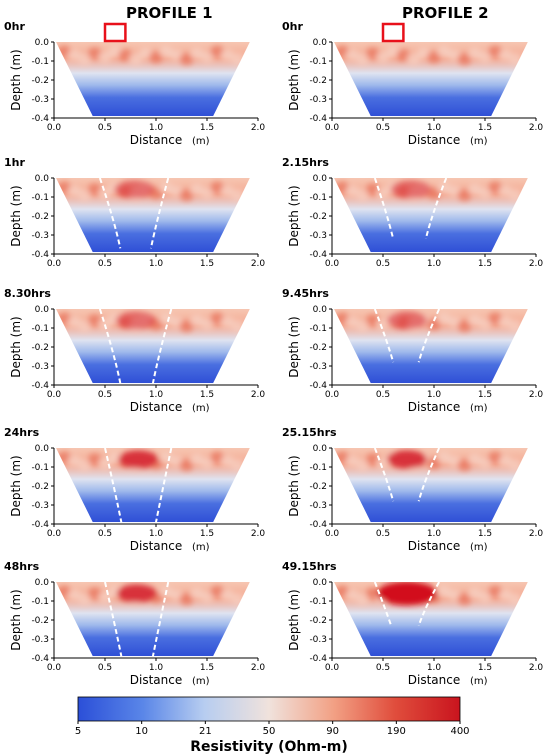  What do you see at coordinates (169, 13) in the screenshot?
I see `profile-1-header: PROFILE 1` at bounding box center [169, 13].